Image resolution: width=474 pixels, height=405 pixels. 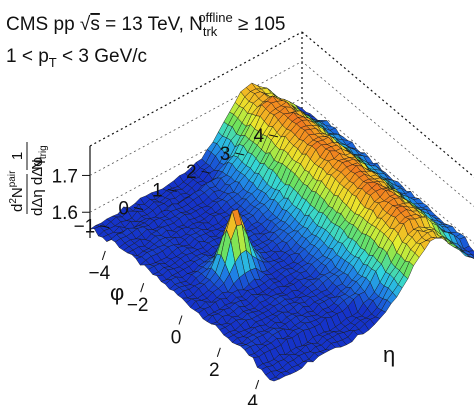 I want to click on z-axis-label: 1 Ntrig d2Npair dΔη dΔφ, so click(x=28, y=179).